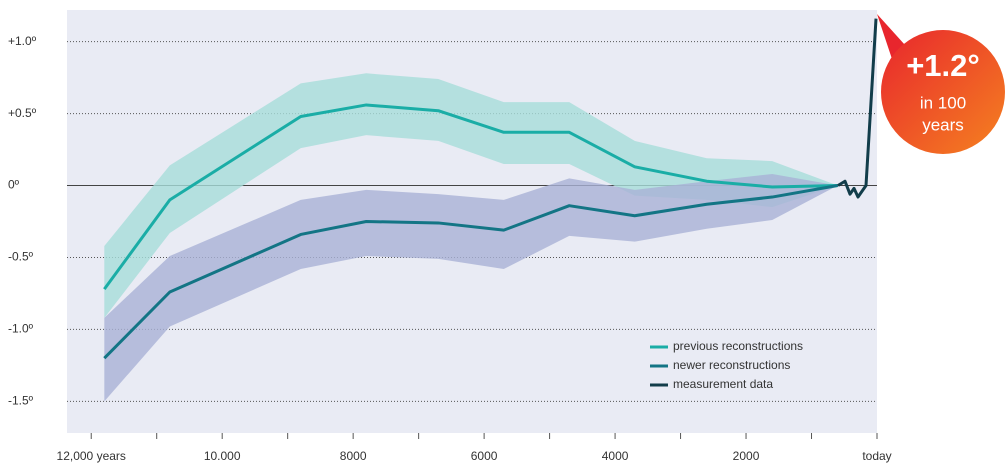  I want to click on y-tick-label: -0.5º, so click(21, 257).